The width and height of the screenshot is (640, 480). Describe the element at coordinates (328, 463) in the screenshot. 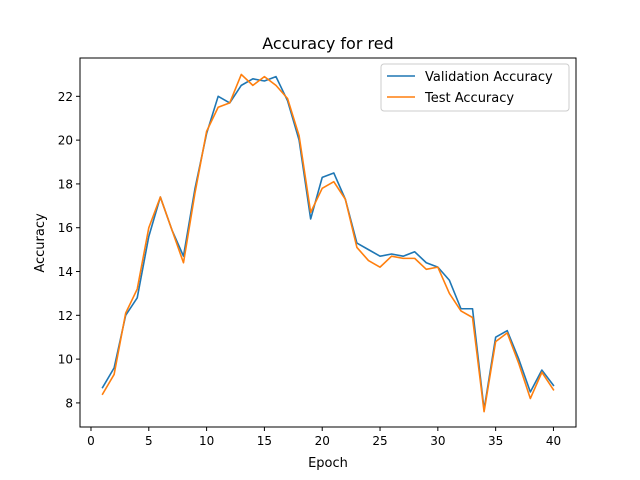

I see `x-axis-label: Epoch` at that location.